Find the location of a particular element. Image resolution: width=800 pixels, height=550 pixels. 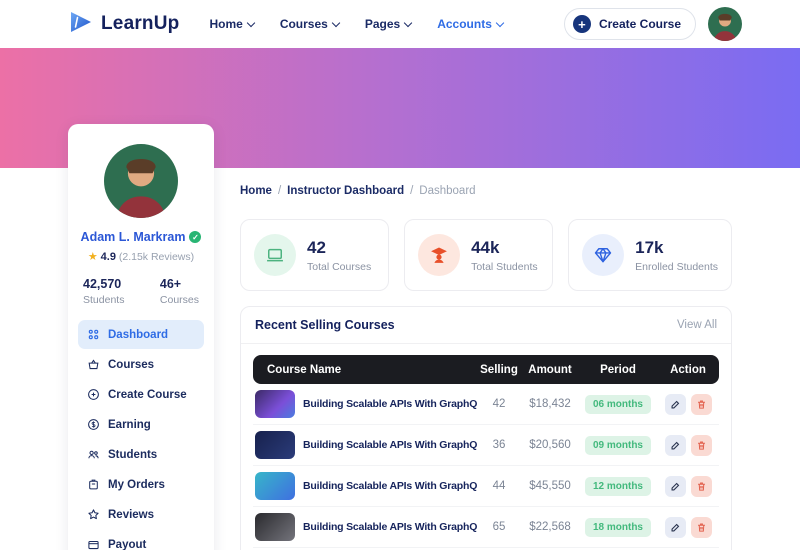

period-badge: 09 months is located at coordinates (617, 445).